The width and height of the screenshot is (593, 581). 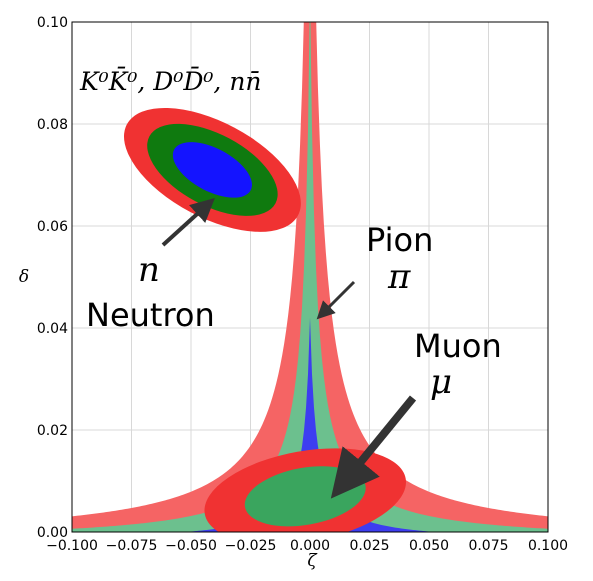 What do you see at coordinates (52, 278) in the screenshot?
I see `y-tick-labels: 0.00 0.02 0.04 0.06 0.08 0.10` at bounding box center [52, 278].